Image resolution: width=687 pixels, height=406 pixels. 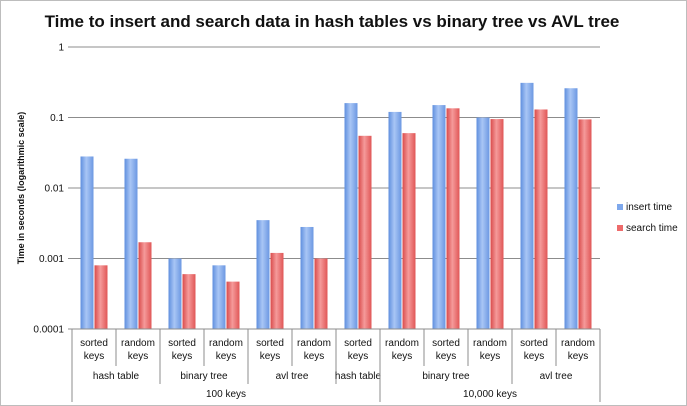 I want to click on legend-swatch-insert, so click(x=620, y=207).